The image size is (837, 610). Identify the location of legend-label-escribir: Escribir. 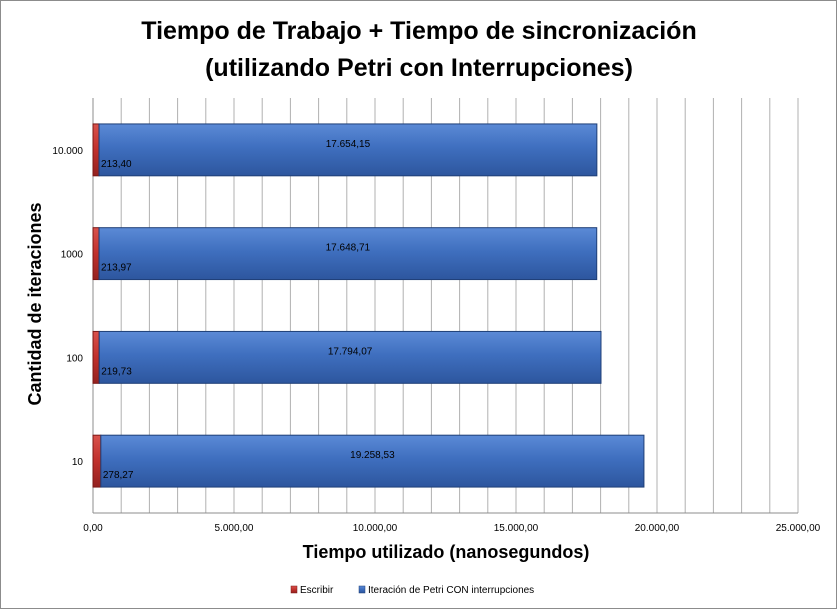
(317, 590).